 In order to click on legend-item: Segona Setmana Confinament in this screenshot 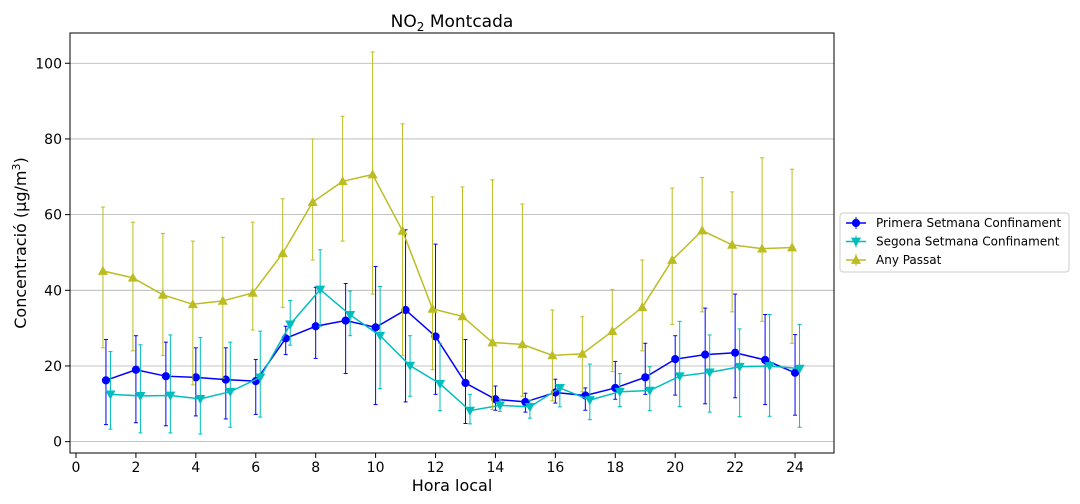, I will do `click(953, 242)`.